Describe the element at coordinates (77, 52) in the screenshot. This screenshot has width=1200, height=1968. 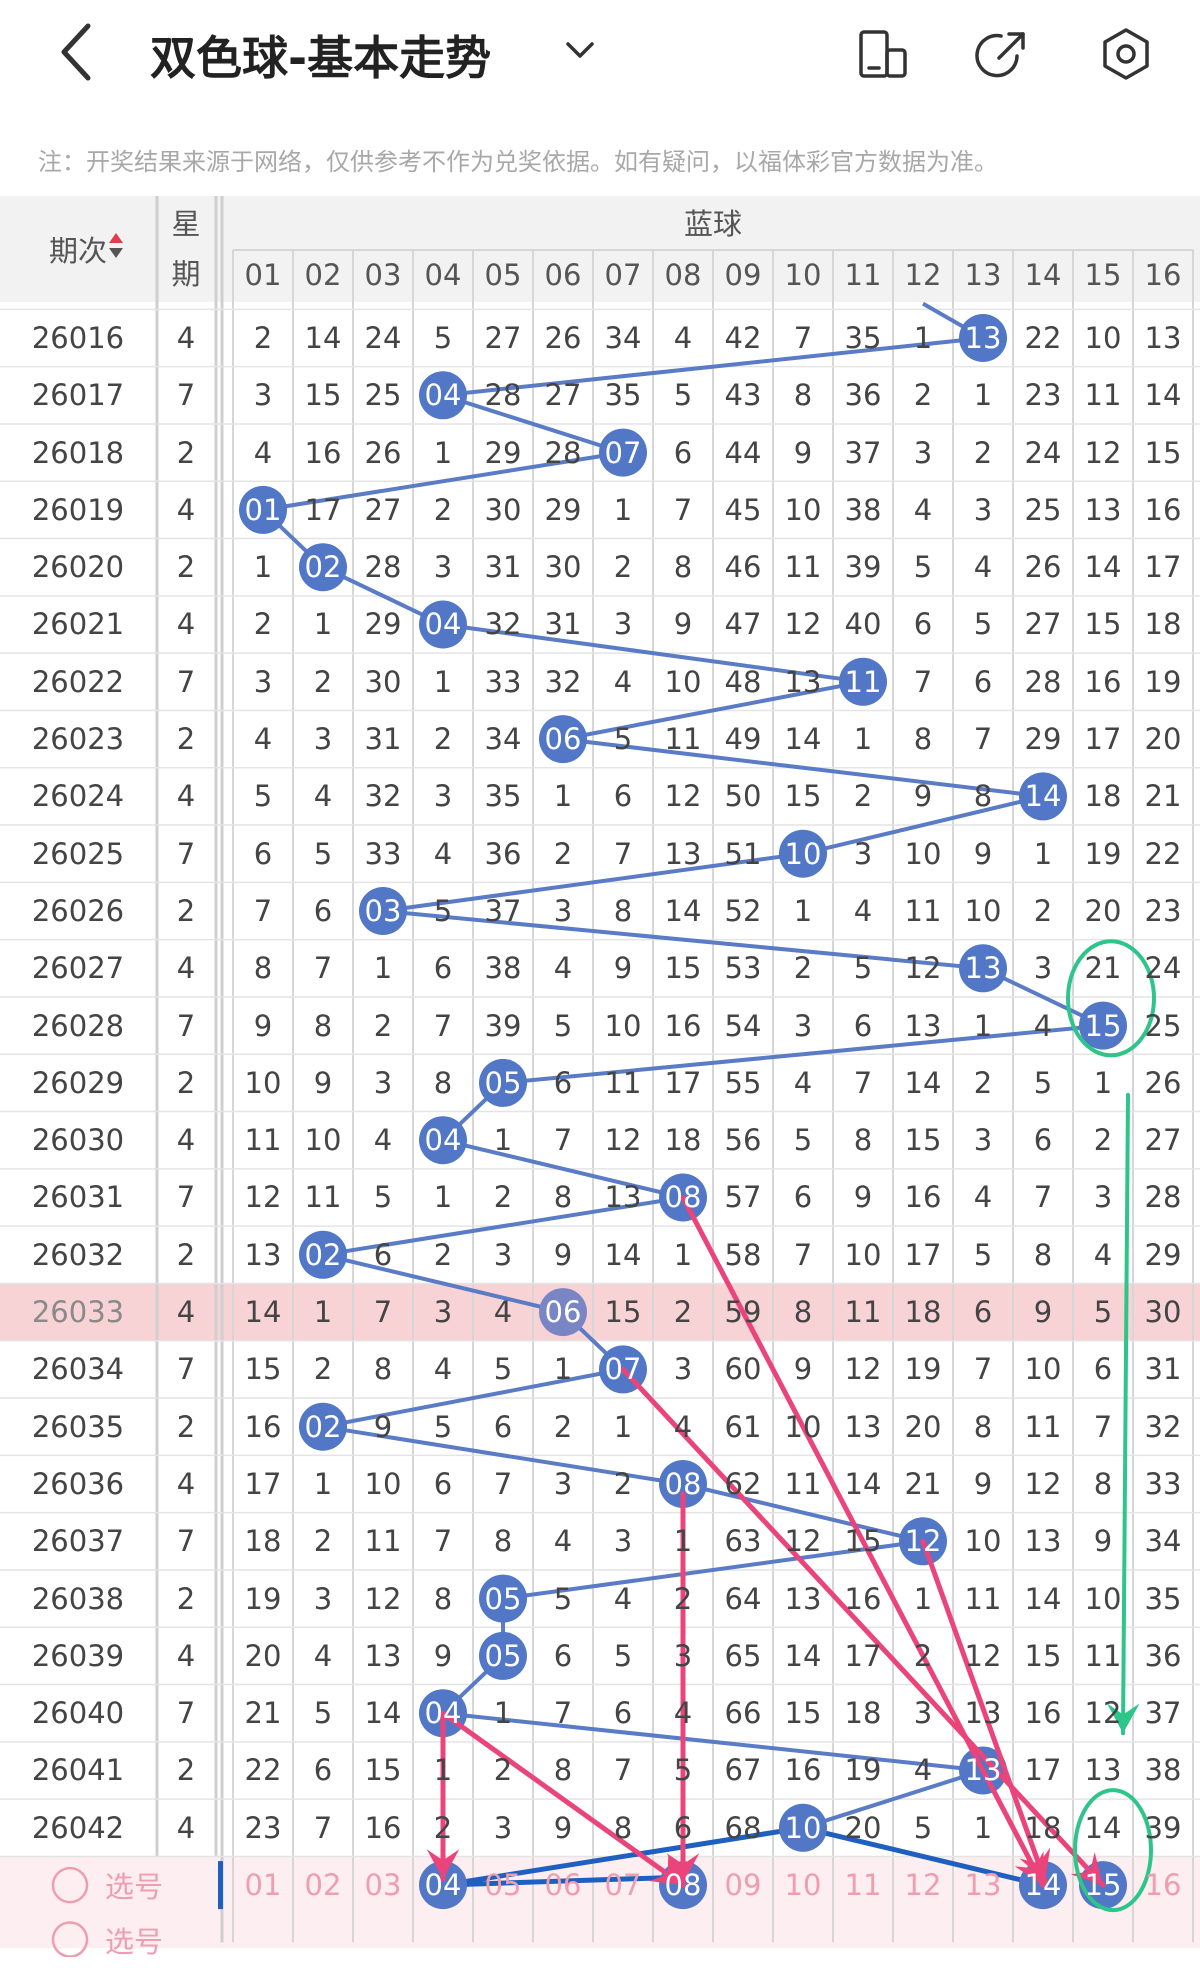
I see `chevron-left-icon` at that location.